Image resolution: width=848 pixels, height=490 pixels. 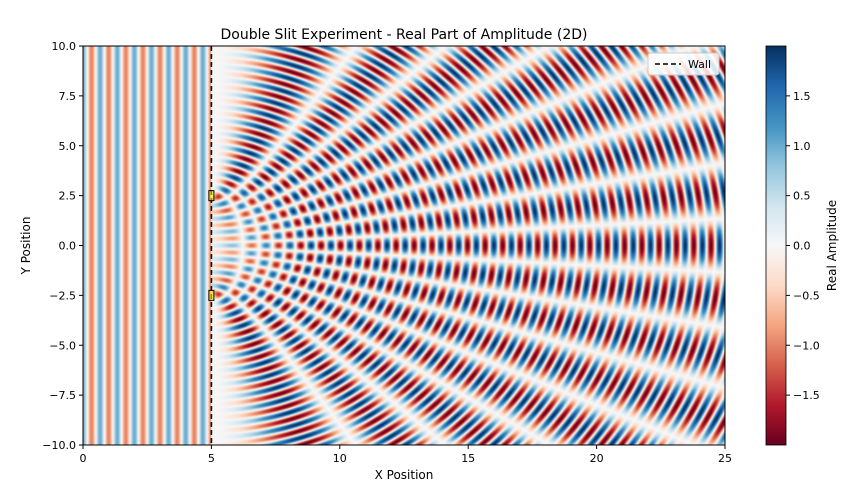 What do you see at coordinates (806, 395) in the screenshot?
I see `colorbar-tick-label: −1.5` at bounding box center [806, 395].